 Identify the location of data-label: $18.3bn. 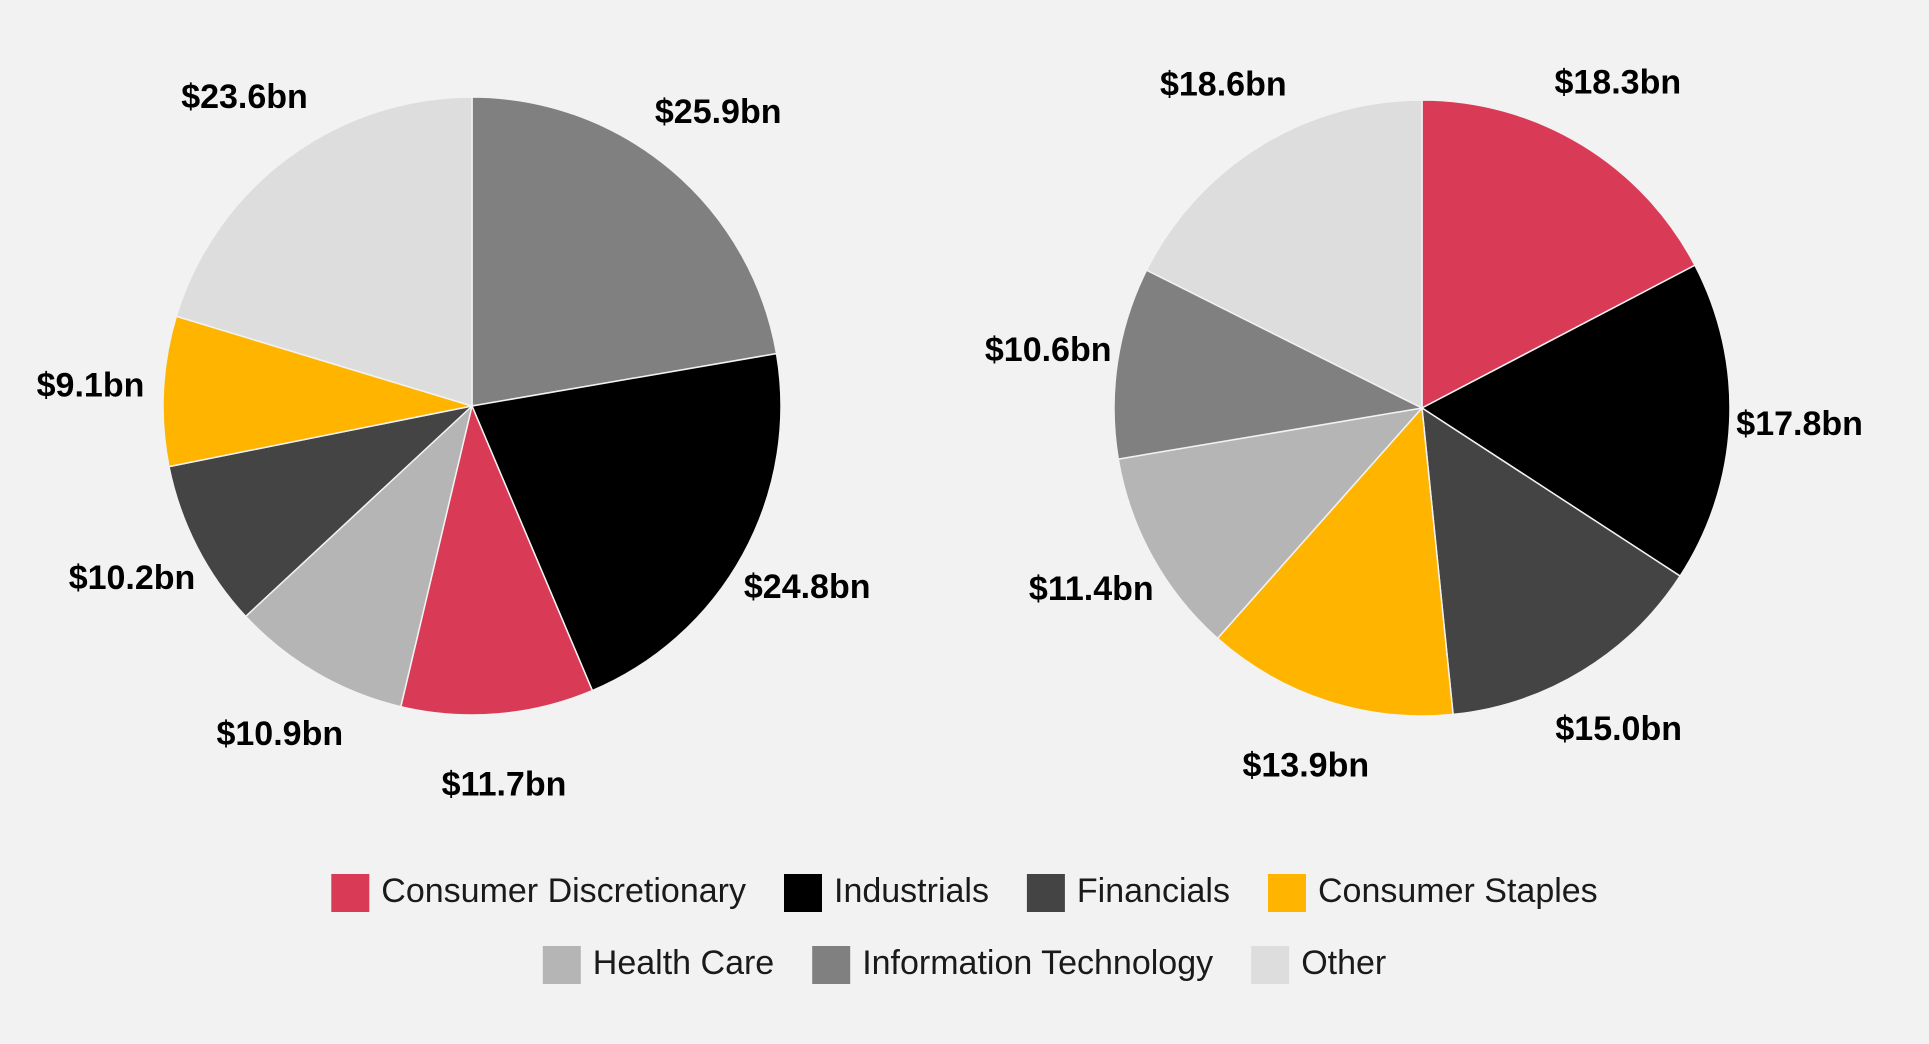
(1617, 83).